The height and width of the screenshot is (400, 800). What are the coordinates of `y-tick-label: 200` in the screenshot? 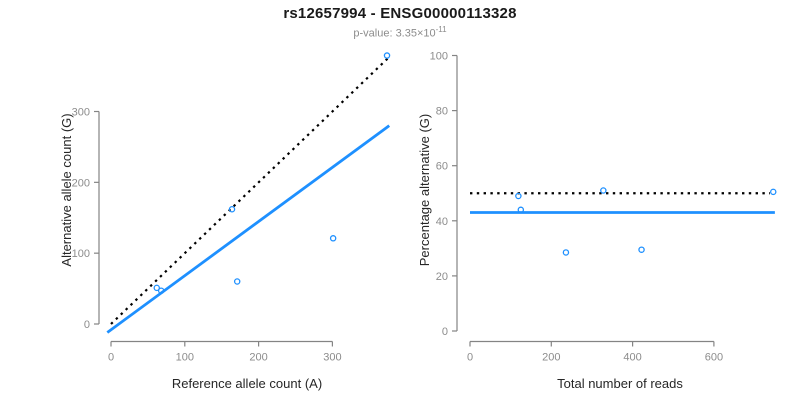 It's located at (81, 183).